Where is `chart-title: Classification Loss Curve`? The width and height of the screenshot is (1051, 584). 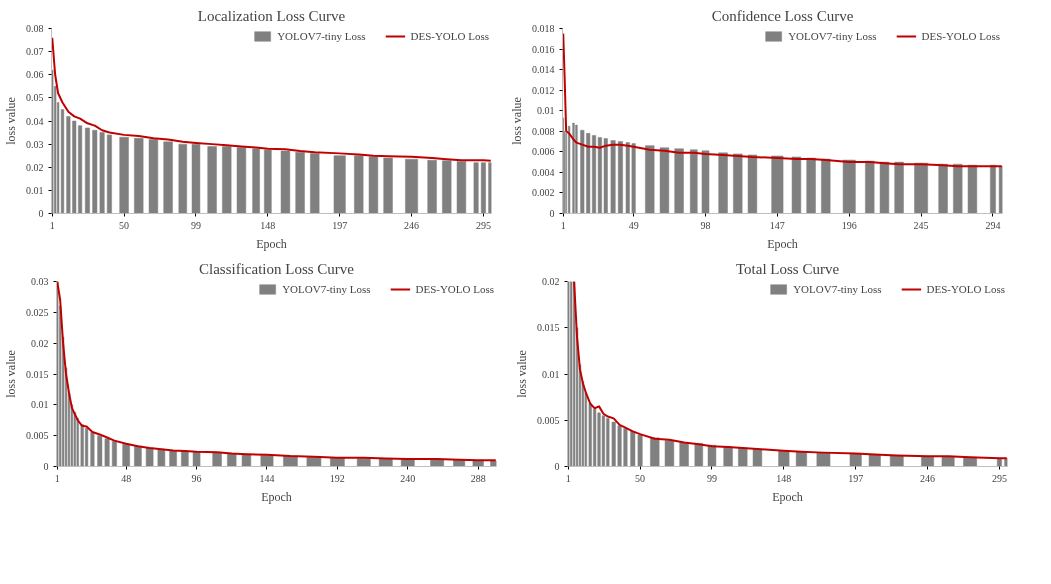 chart-title: Classification Loss Curve is located at coordinates (277, 268).